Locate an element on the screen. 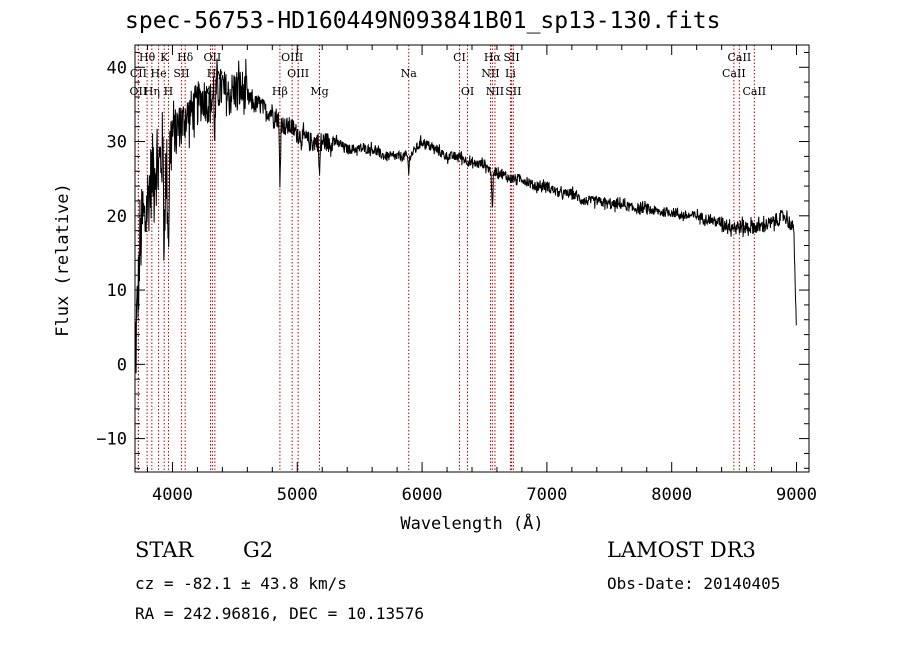  y-tick-label: 10 is located at coordinates (117, 291).